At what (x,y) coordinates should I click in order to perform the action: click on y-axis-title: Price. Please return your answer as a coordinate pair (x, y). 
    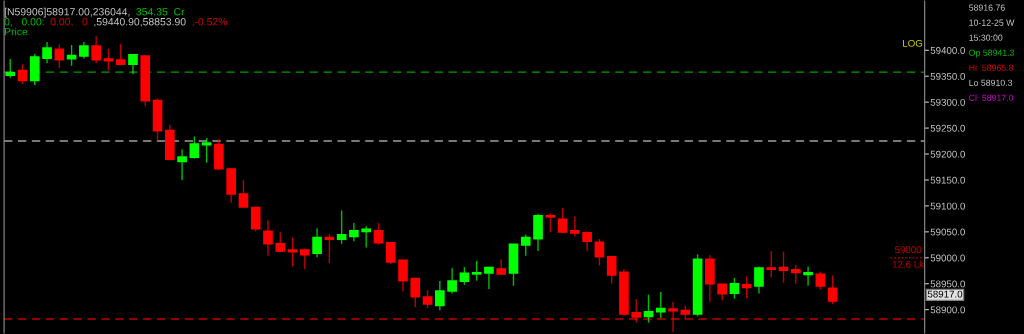
    Looking at the image, I should click on (16, 31).